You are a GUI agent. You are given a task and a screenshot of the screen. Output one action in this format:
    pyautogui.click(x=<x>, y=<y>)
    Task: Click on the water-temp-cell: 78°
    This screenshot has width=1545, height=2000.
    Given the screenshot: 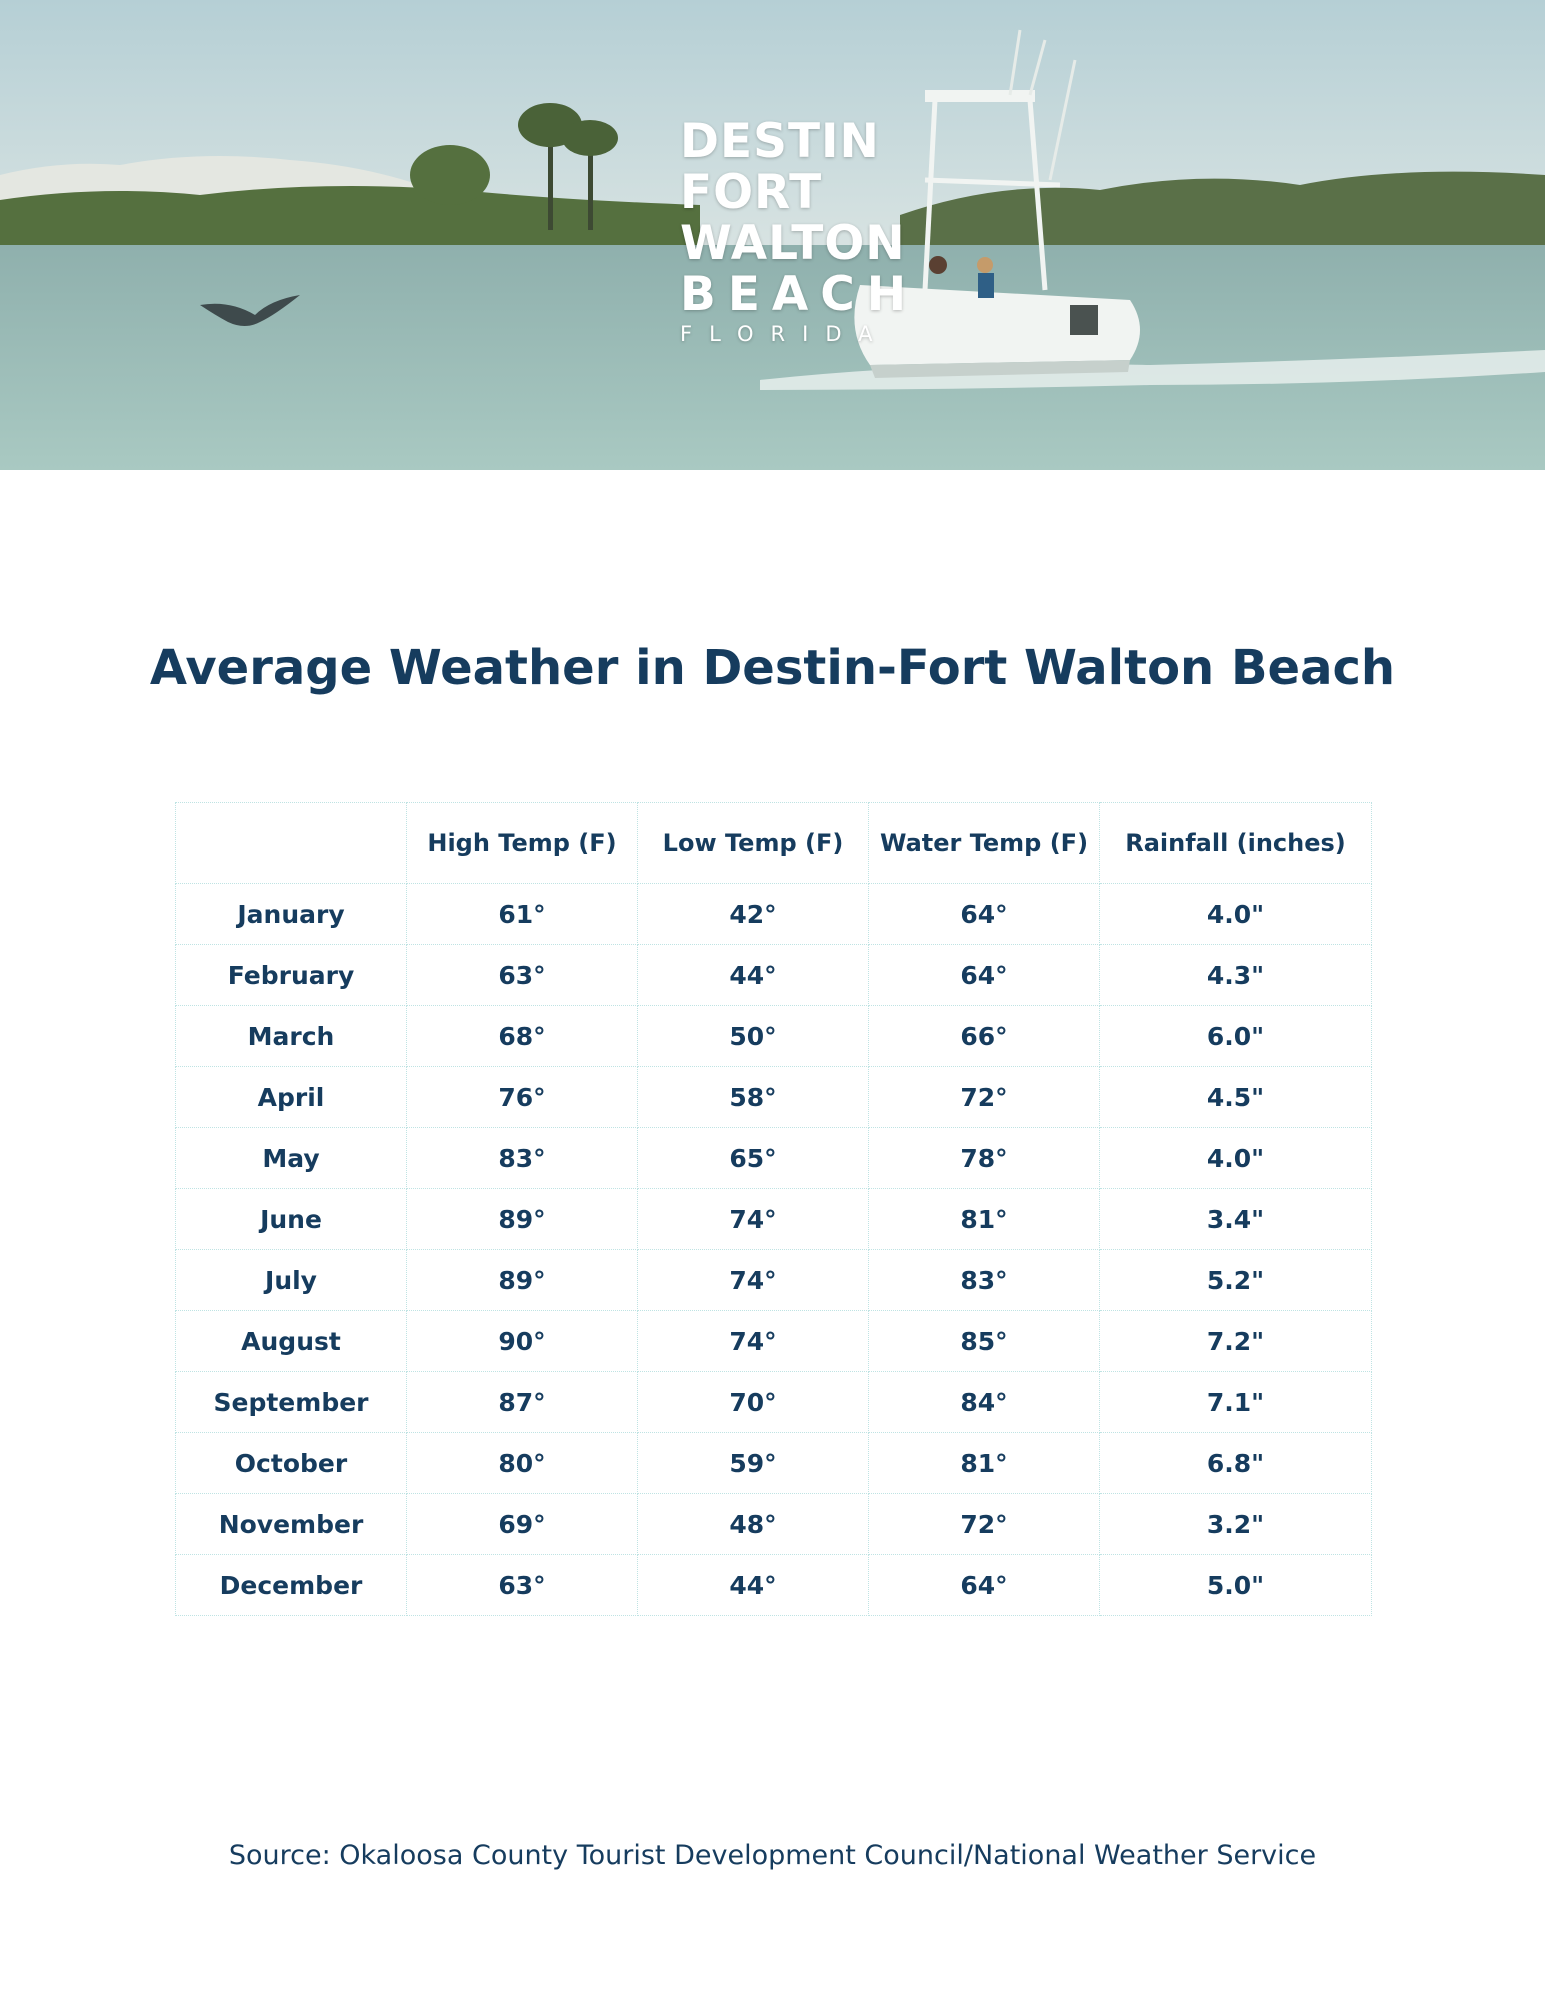 What is the action you would take?
    pyautogui.click(x=984, y=1158)
    